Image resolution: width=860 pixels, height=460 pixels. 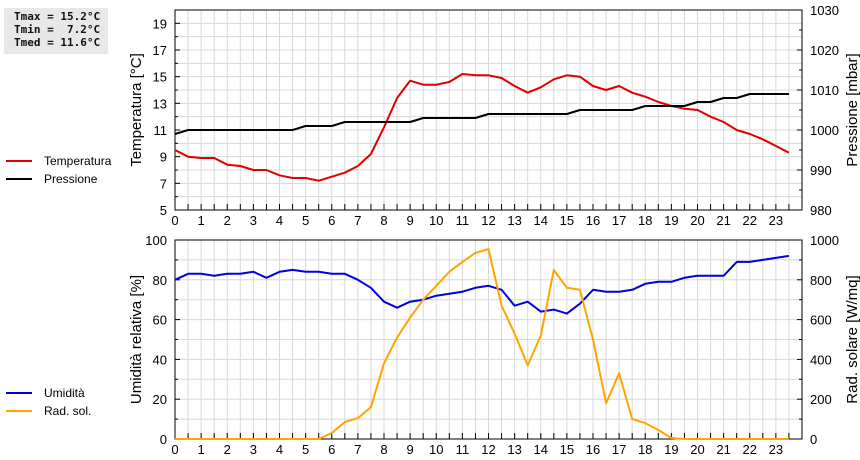 I want to click on orange-line-swatch-icon, so click(x=19, y=411).